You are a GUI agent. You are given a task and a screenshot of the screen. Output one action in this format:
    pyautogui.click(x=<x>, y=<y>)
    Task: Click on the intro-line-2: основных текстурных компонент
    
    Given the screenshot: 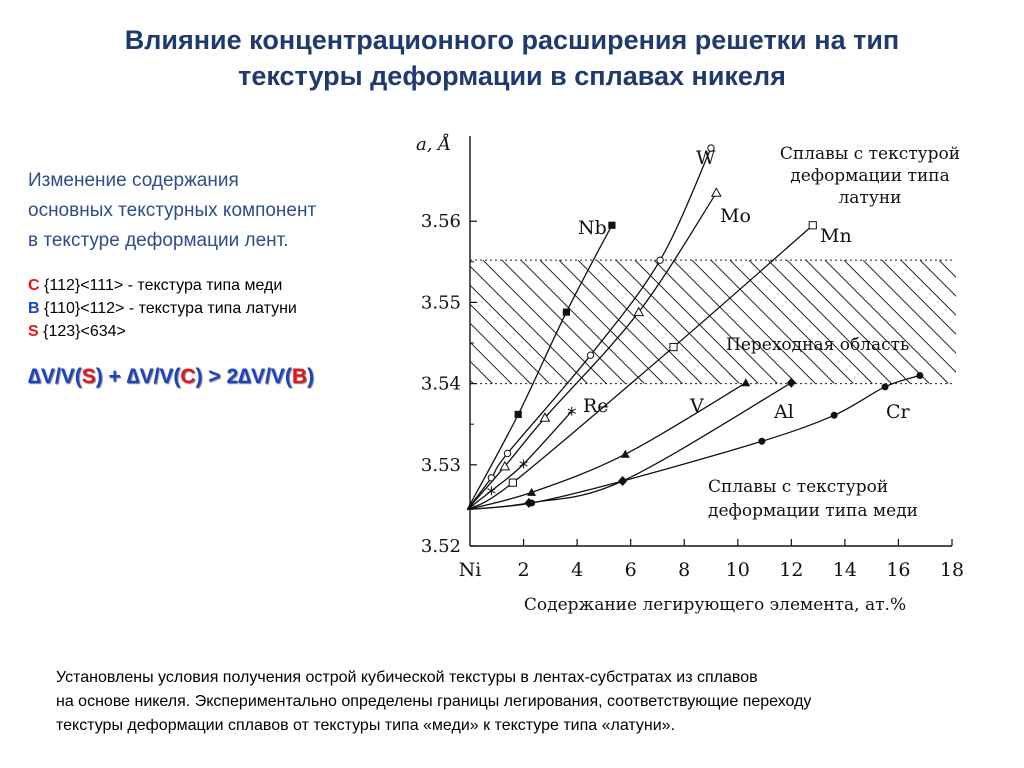 What is the action you would take?
    pyautogui.click(x=172, y=210)
    